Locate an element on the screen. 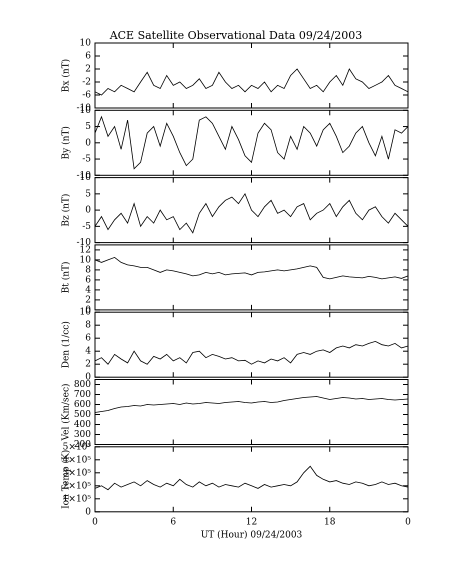 Image resolution: width=453 pixels, height=566 pixels. y-tick-label: 5×10⁵ is located at coordinates (77, 447).